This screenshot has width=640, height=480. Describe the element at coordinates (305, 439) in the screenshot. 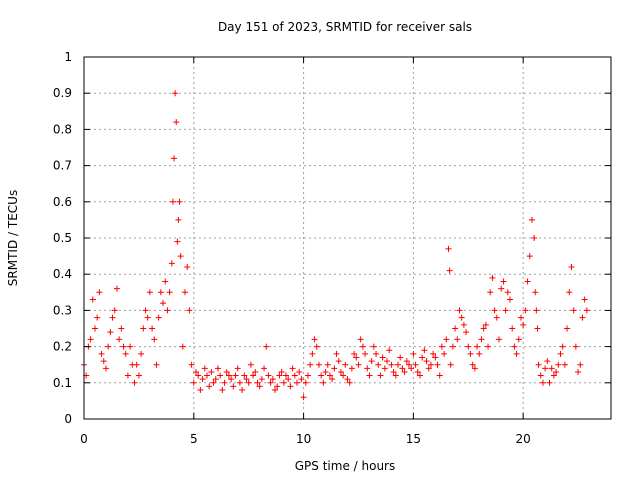

I see `x-tick-labels: 0 5 10 15 20` at that location.